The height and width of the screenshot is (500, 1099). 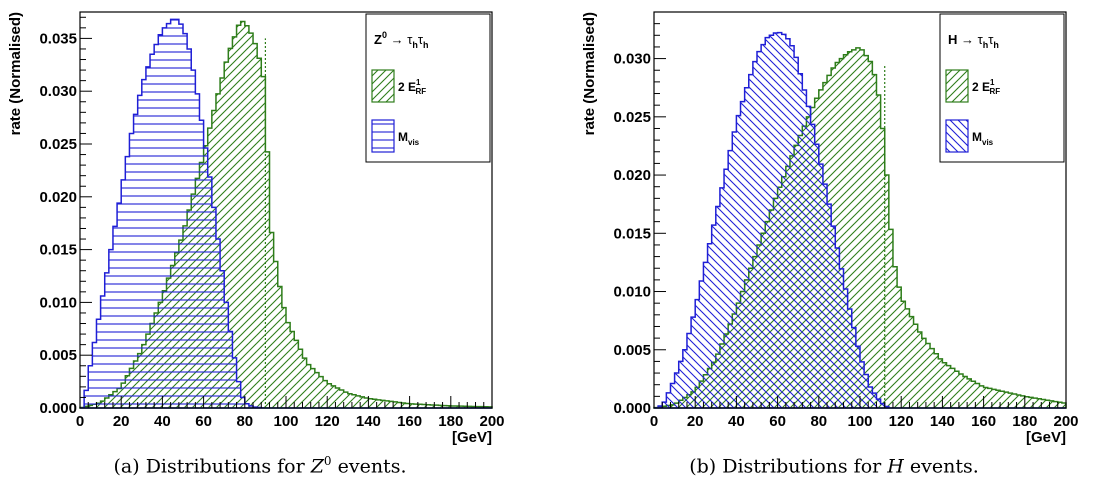 I want to click on legend-title: H → τhτh, so click(x=973, y=41).